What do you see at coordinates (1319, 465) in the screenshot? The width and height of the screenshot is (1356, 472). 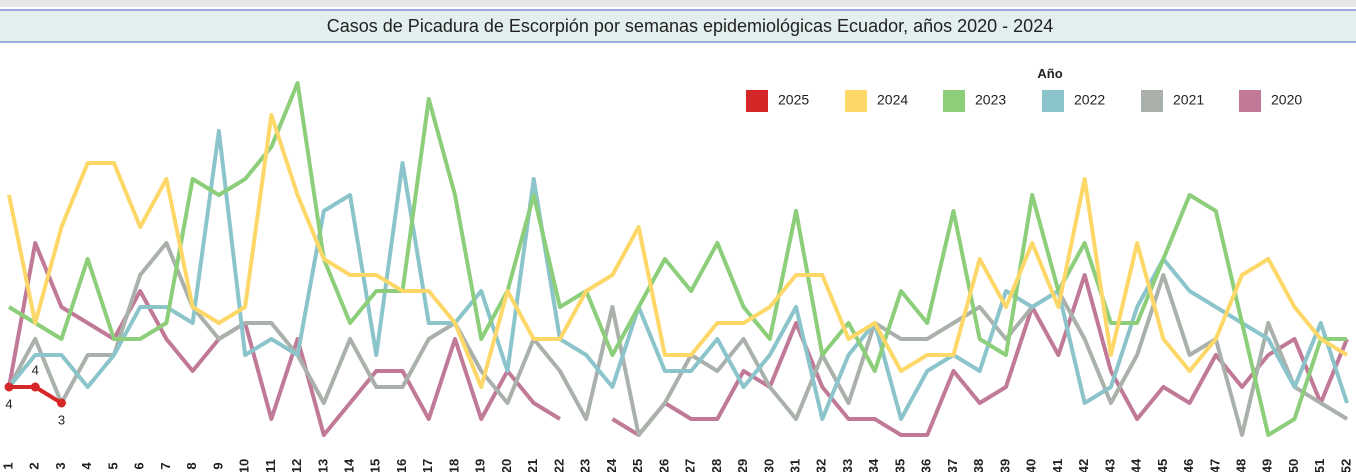 I see `x-tick-label: 51` at bounding box center [1319, 465].